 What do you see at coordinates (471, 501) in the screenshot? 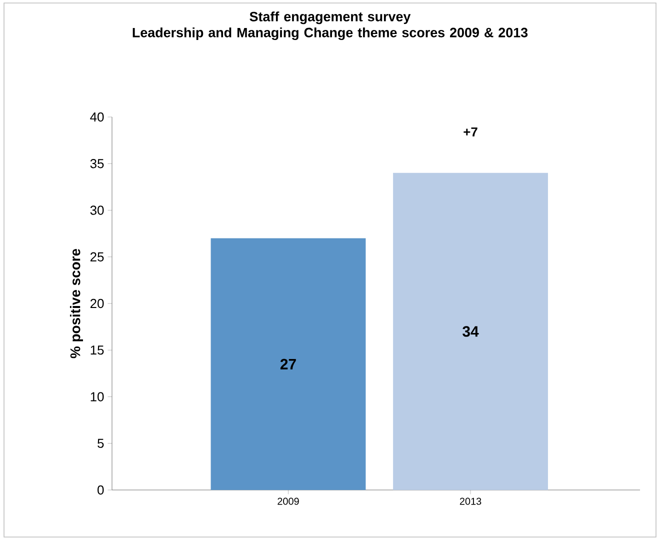
I see `x-tick-label: 2013` at bounding box center [471, 501].